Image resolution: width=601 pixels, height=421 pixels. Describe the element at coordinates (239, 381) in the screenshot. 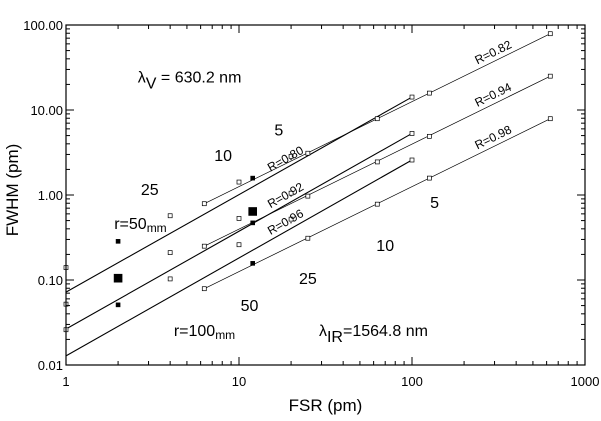

I see `x-tick-label: 10` at that location.